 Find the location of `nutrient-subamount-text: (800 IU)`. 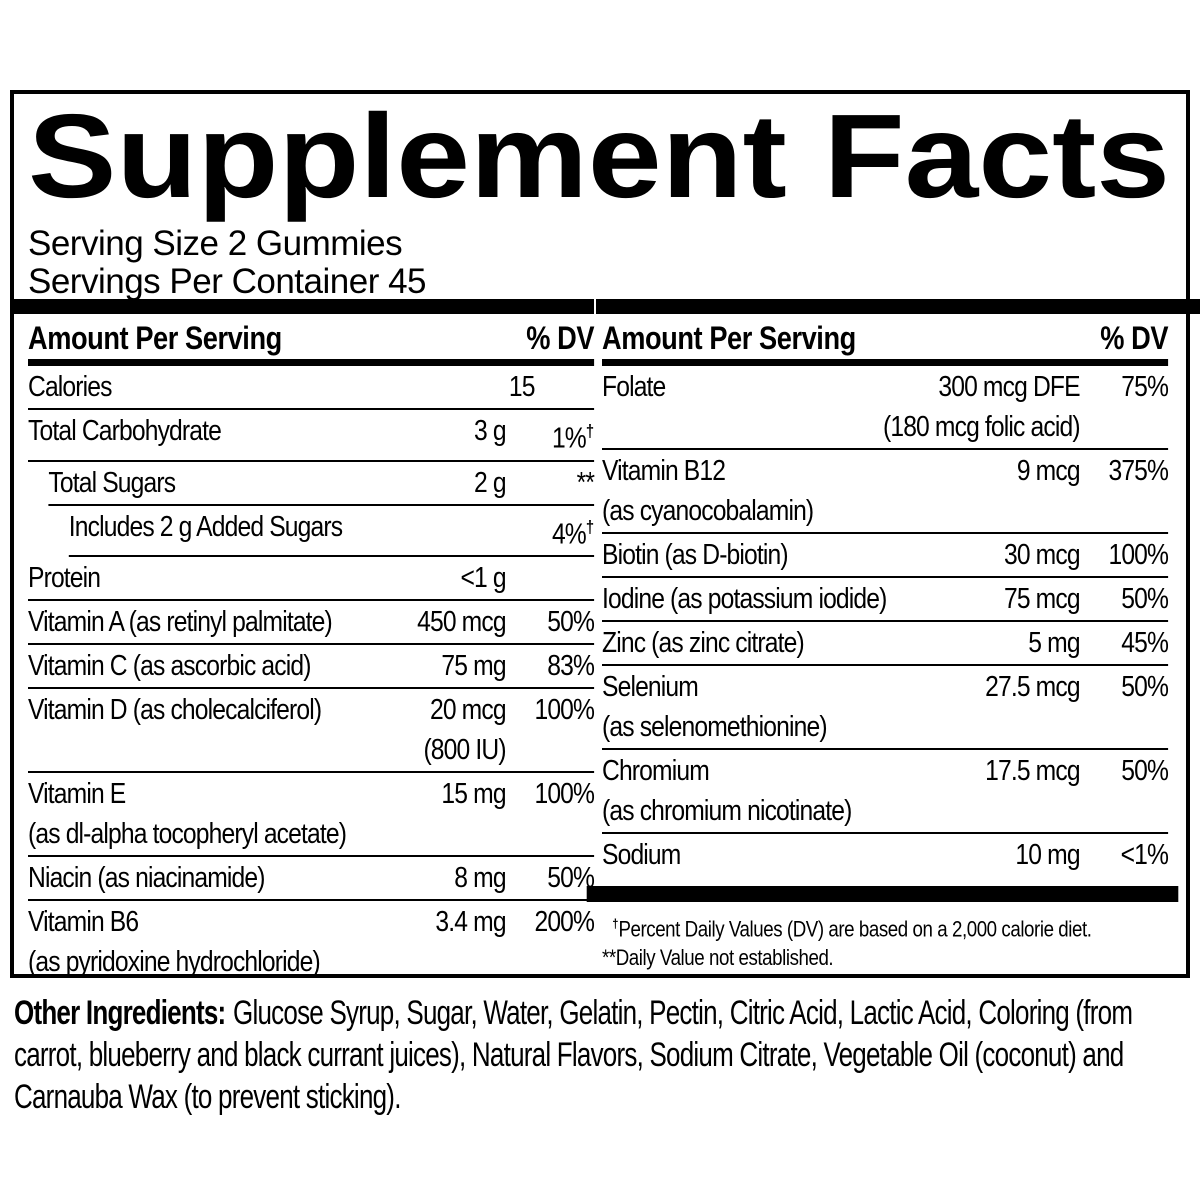

nutrient-subamount-text: (800 IU) is located at coordinates (464, 750).